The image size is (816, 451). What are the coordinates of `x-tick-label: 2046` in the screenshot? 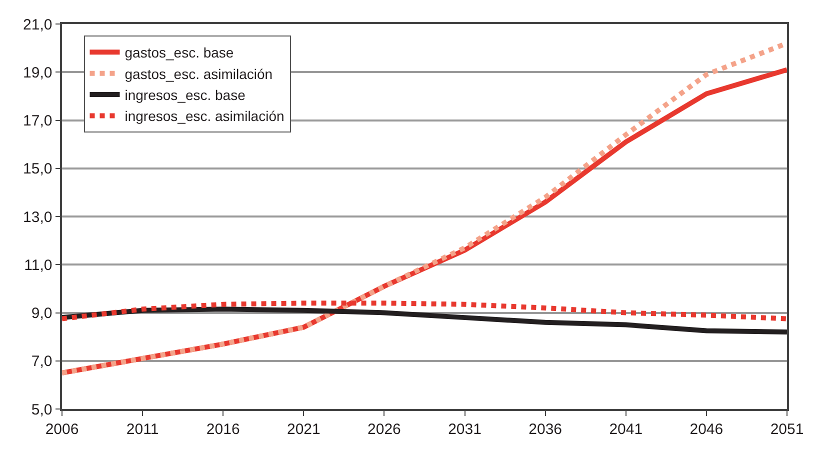 It's located at (707, 429).